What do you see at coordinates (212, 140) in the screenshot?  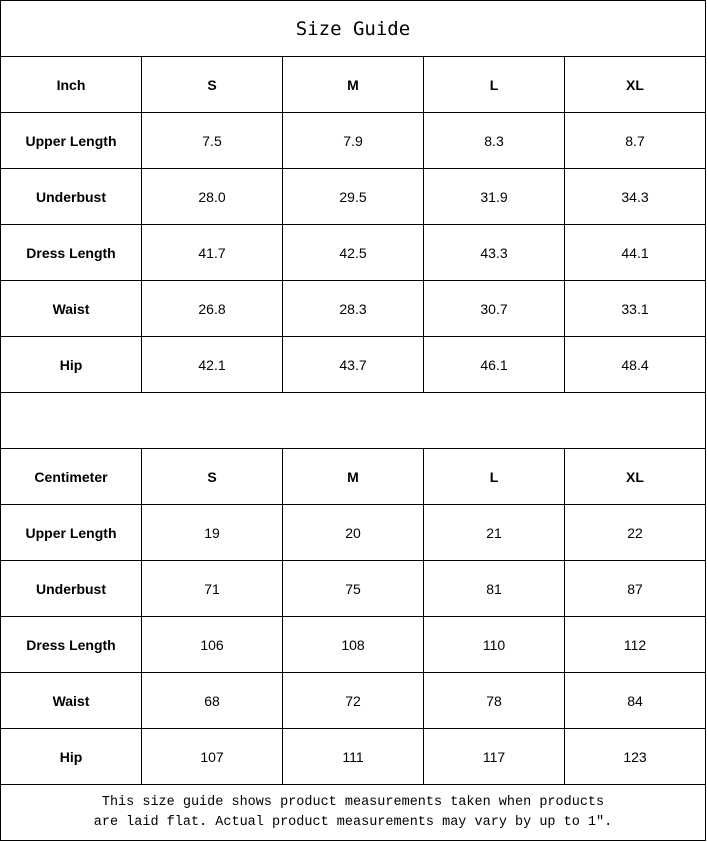 I see `measurement-value: 7.5` at bounding box center [212, 140].